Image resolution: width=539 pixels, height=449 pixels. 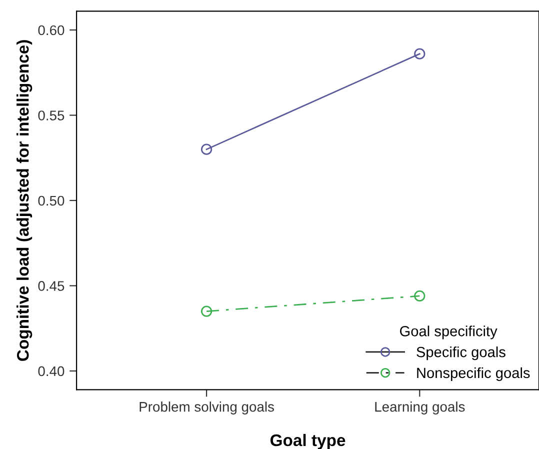 What do you see at coordinates (420, 408) in the screenshot?
I see `x-tick-label: Learning goals` at bounding box center [420, 408].